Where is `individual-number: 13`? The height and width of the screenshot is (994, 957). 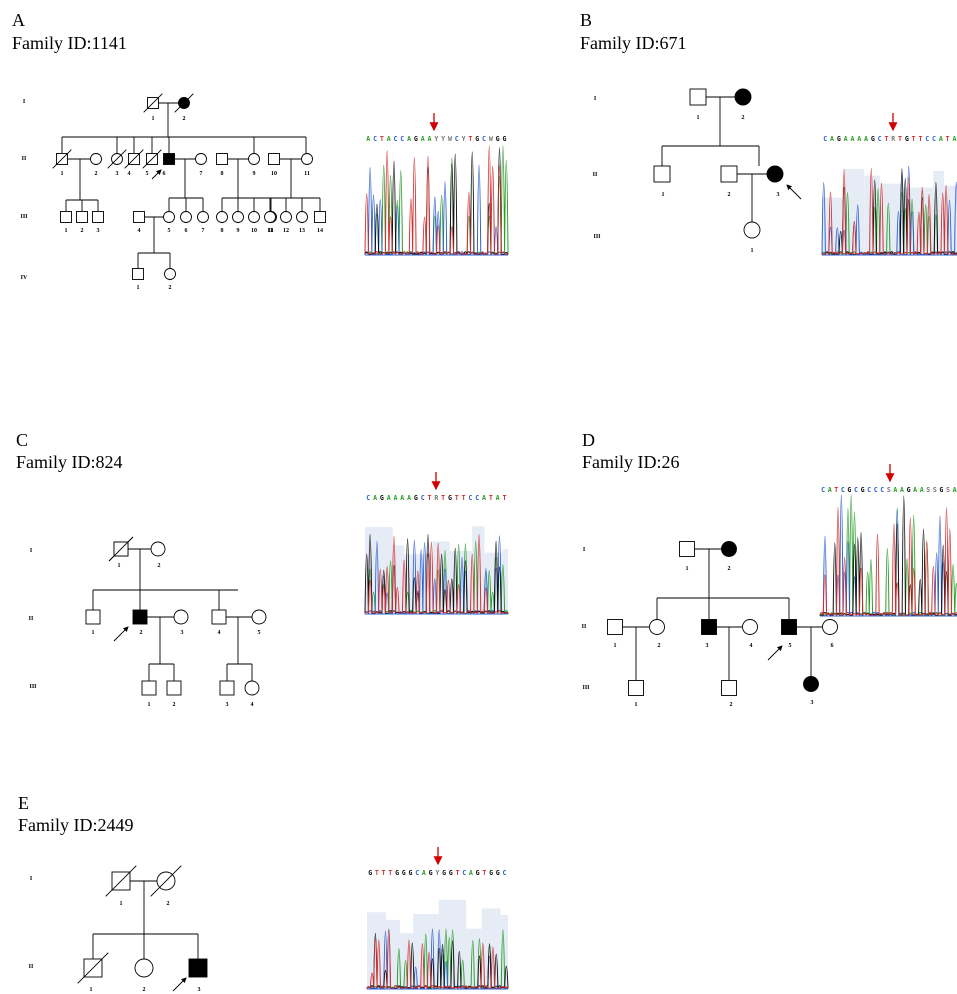
individual-number: 13 is located at coordinates (302, 231).